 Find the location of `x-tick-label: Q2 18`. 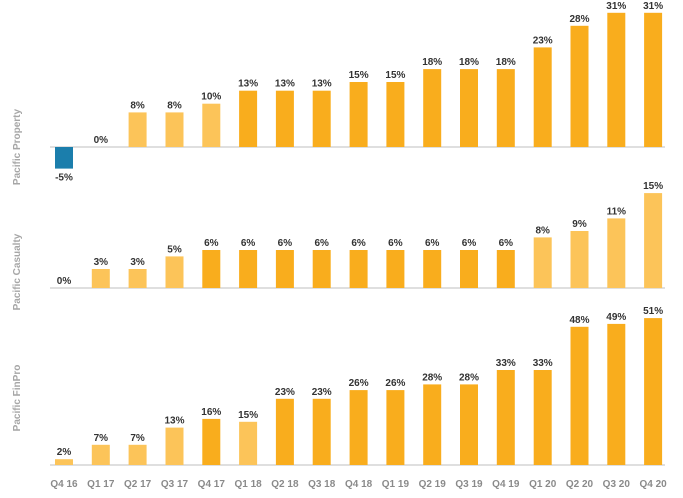

x-tick-label: Q2 18 is located at coordinates (285, 484).